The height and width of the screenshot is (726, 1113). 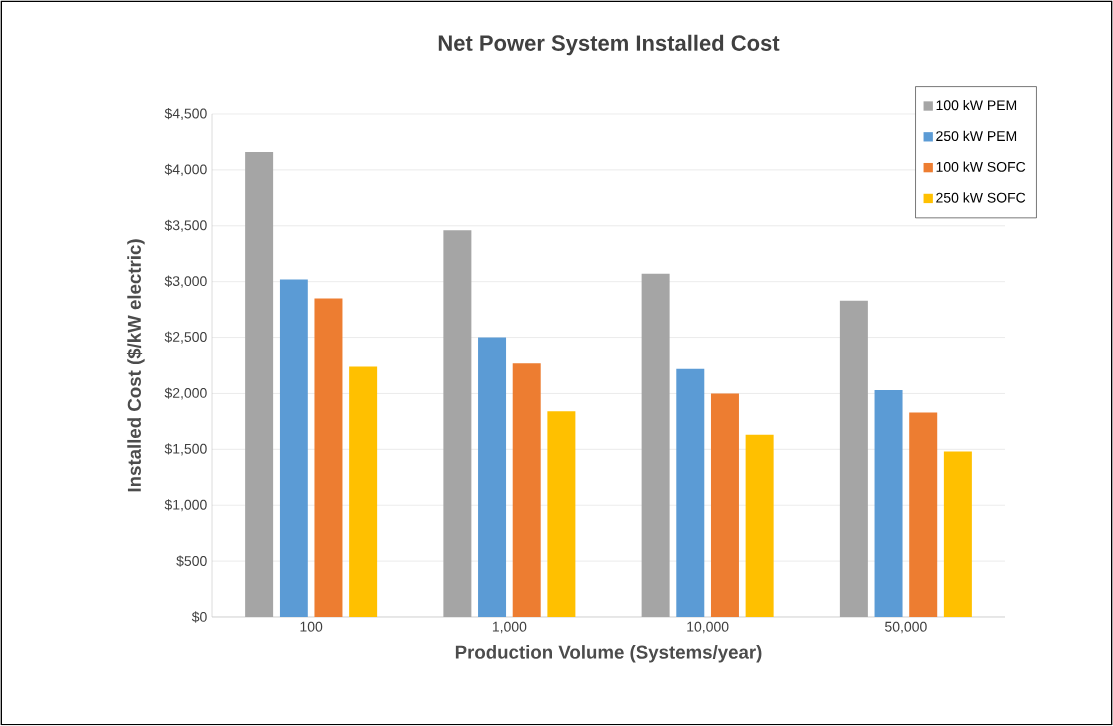 I want to click on legend-label: 100 kW SOFC, so click(x=981, y=166).